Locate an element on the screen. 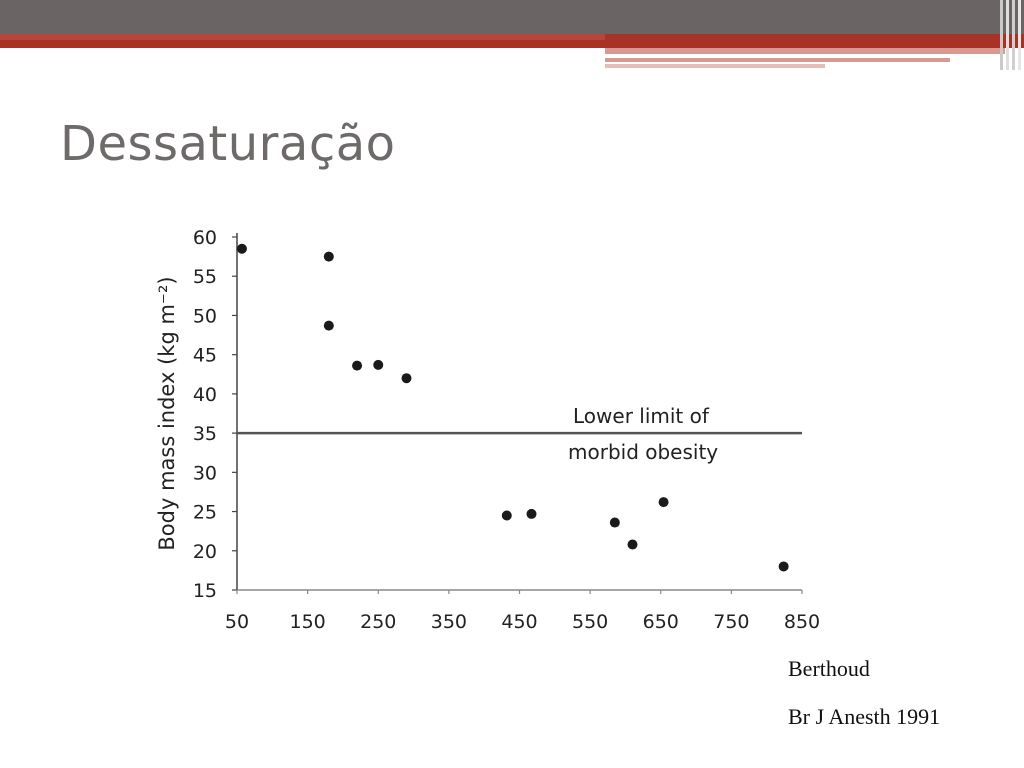 The image size is (1024, 768). y-tick-label: 25 is located at coordinates (205, 513).